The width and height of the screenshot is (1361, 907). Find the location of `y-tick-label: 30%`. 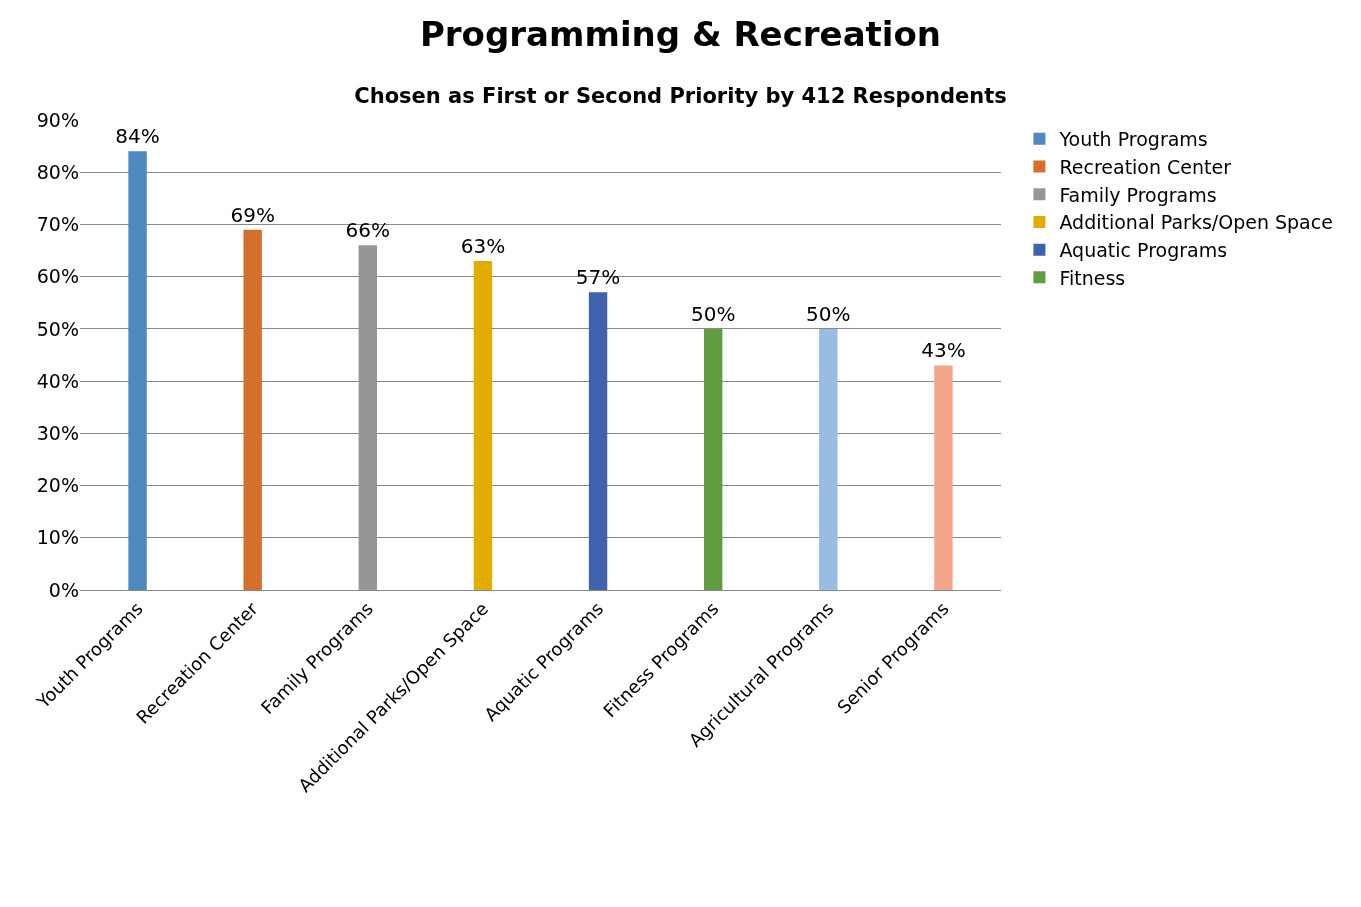

y-tick-label: 30% is located at coordinates (57, 432).